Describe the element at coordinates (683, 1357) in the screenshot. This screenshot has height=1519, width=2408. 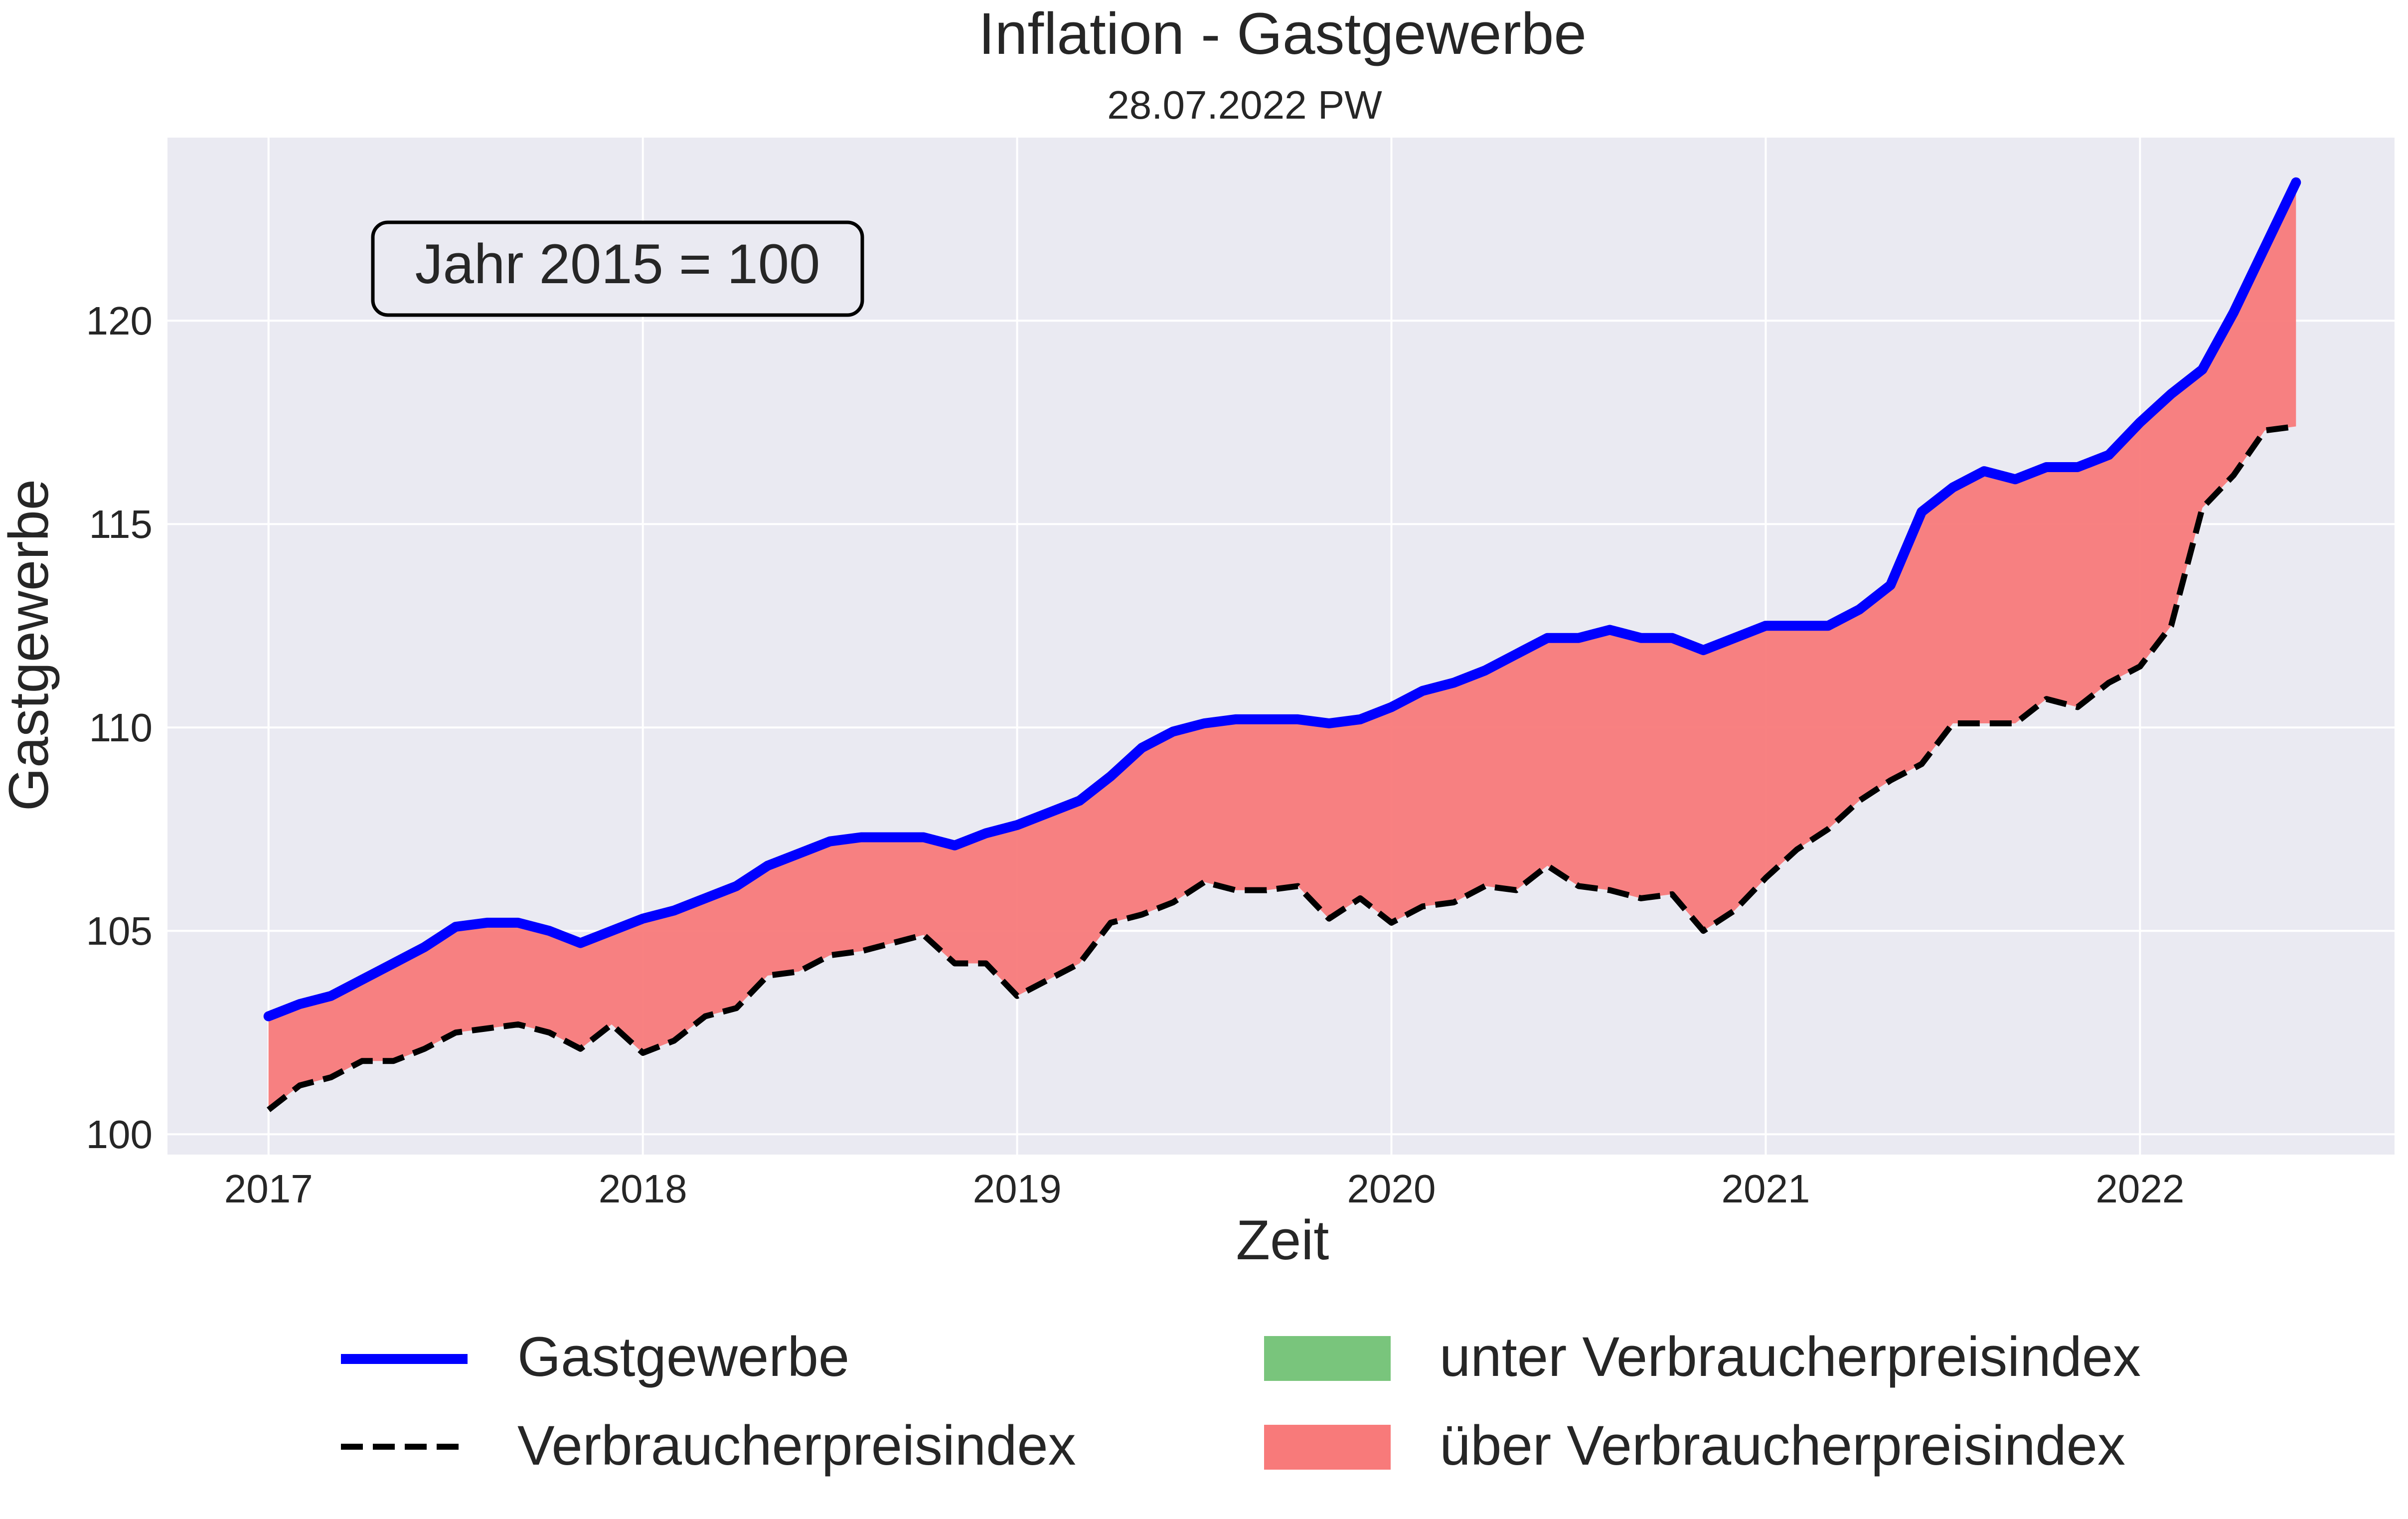
I see `legend-label-gastgewerbe: Gastgewerbe` at that location.